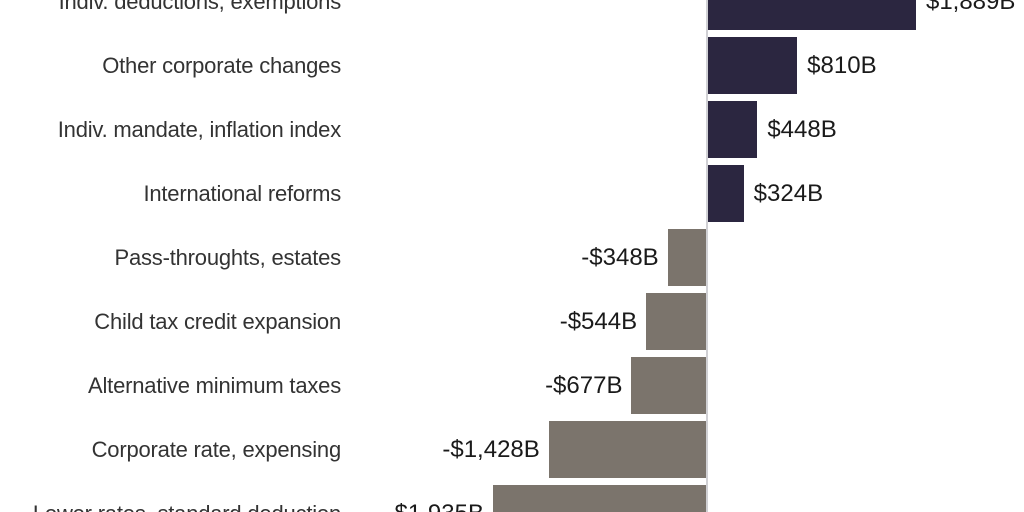 This screenshot has height=512, width=1024. Describe the element at coordinates (512, 66) in the screenshot. I see `bar-row: Other corporate changes $810B` at that location.